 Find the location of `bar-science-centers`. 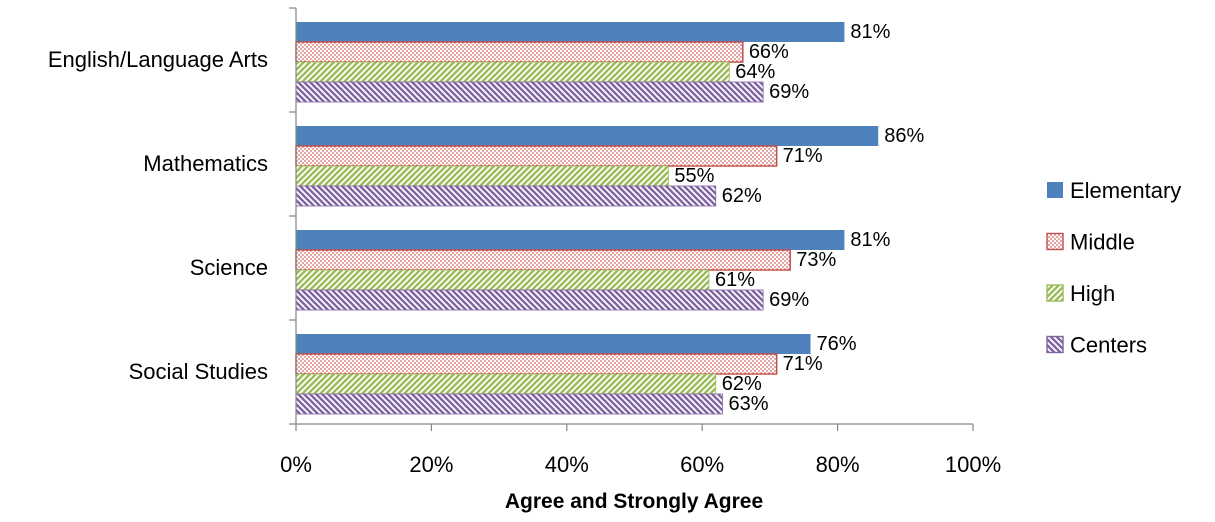

bar-science-centers is located at coordinates (529, 300).